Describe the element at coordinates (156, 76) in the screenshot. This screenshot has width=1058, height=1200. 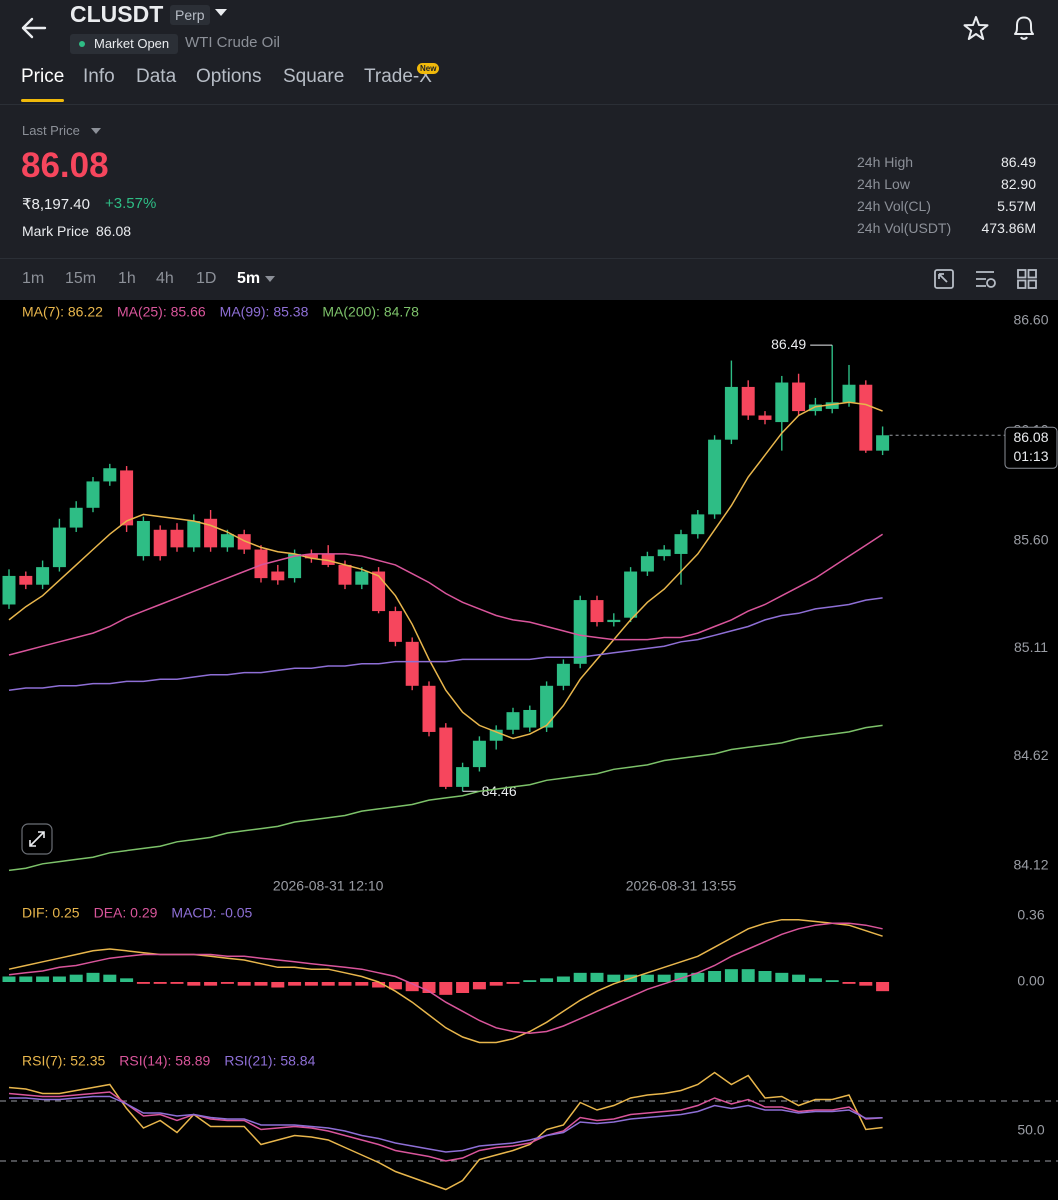
I see `tab: Data` at that location.